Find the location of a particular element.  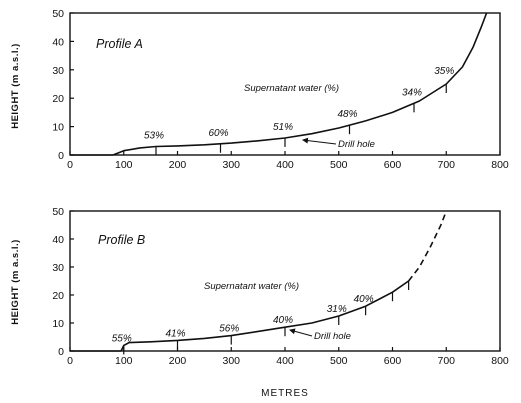

water-percent-label: 53% is located at coordinates (154, 135).